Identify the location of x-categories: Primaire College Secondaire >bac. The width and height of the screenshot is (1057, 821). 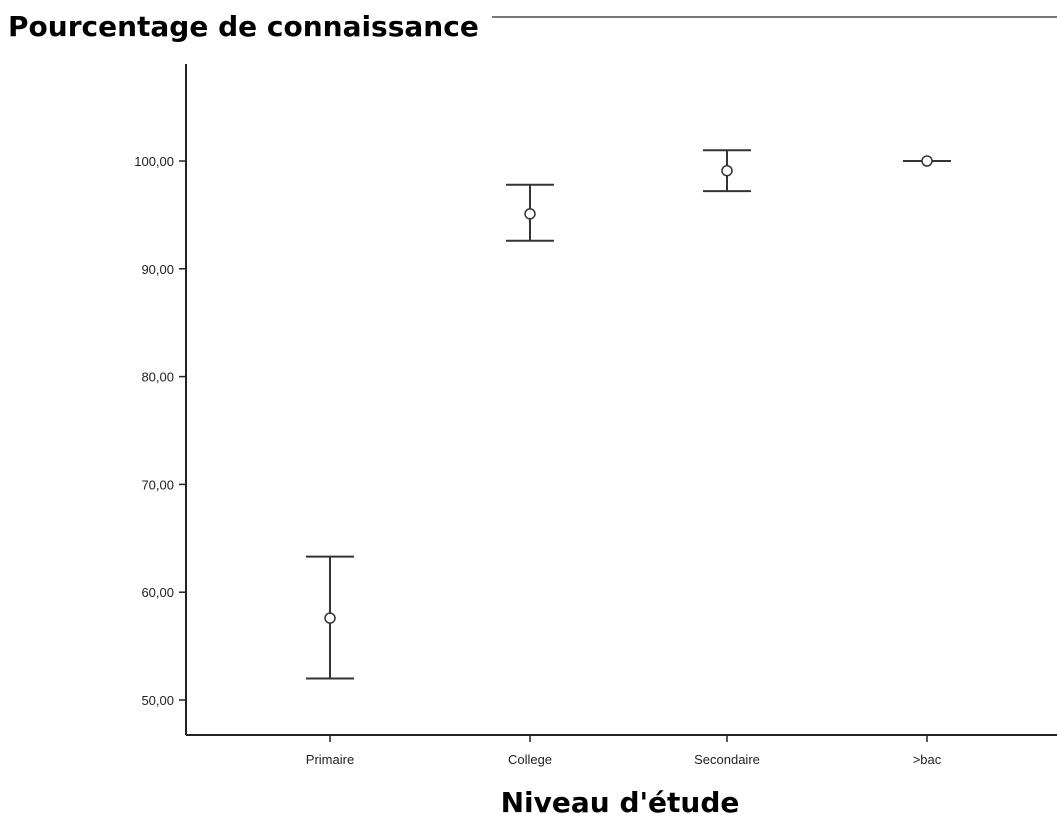
(624, 751).